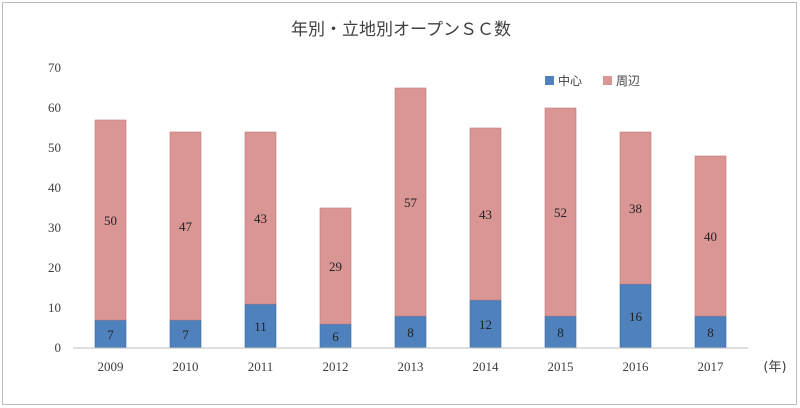 This screenshot has width=800, height=408. I want to click on chart-title: 年別・立地別オープンＳＣ数, so click(401, 30).